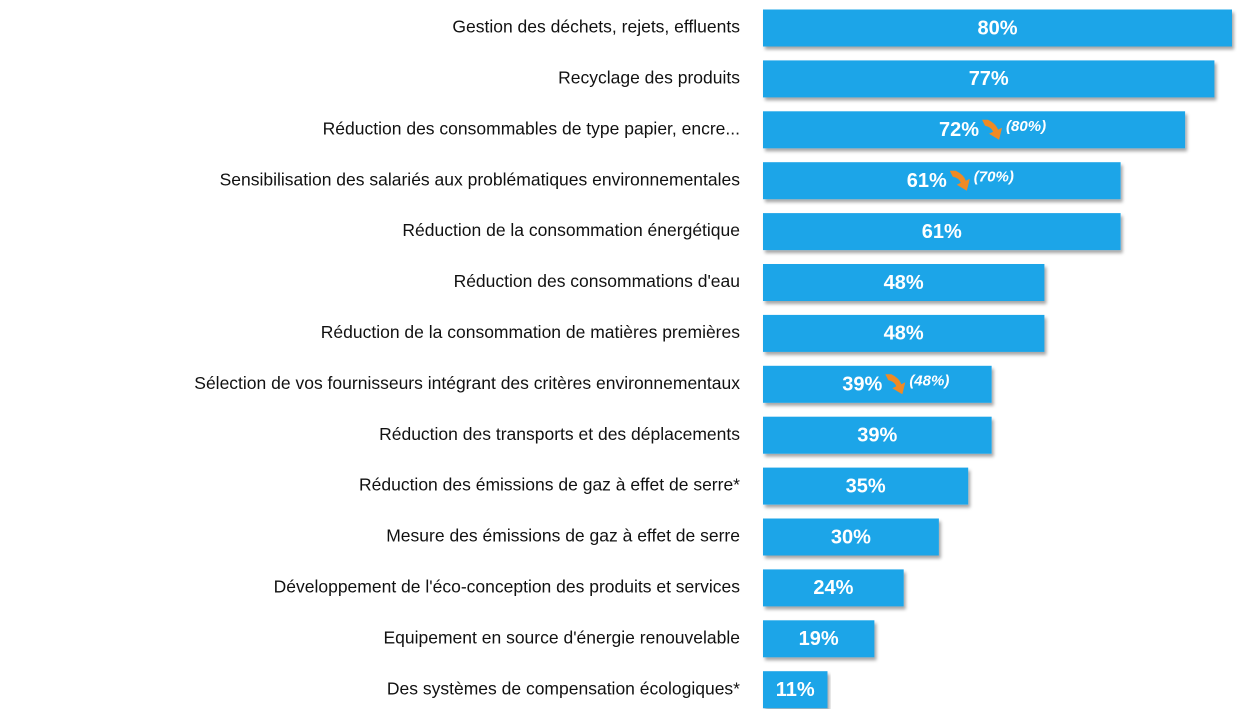 The width and height of the screenshot is (1237, 709). I want to click on value-label: 35%, so click(866, 486).